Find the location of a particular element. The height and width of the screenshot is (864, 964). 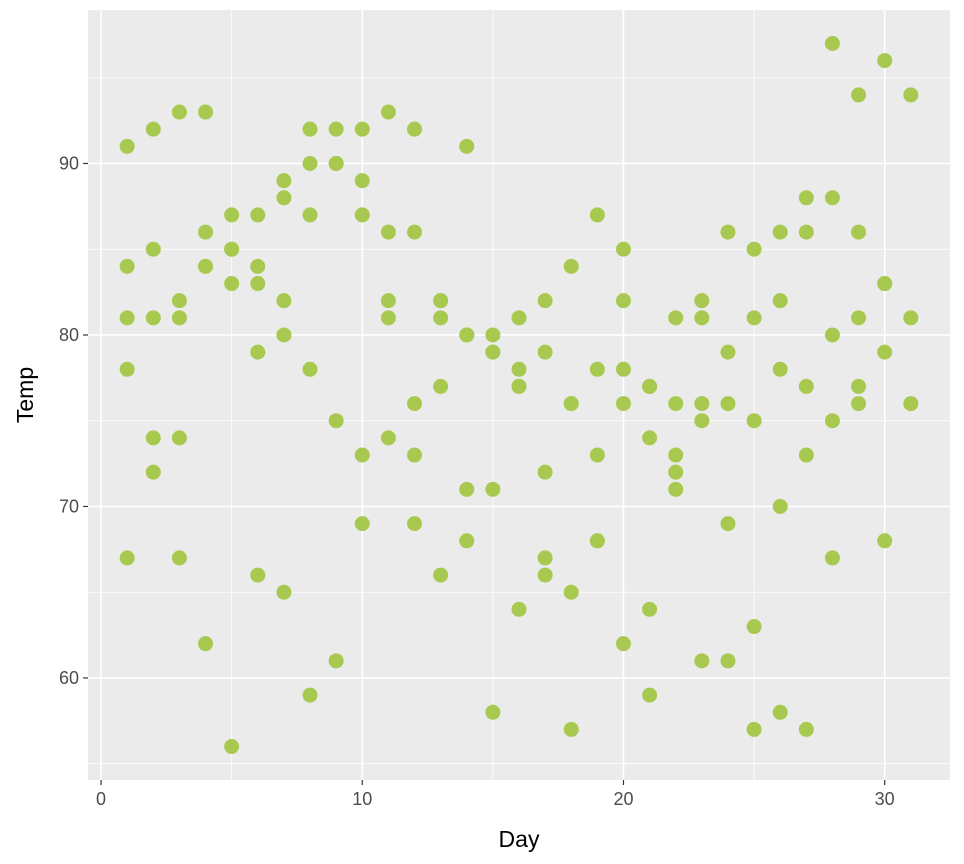

x-tick-label: 0 is located at coordinates (101, 799).